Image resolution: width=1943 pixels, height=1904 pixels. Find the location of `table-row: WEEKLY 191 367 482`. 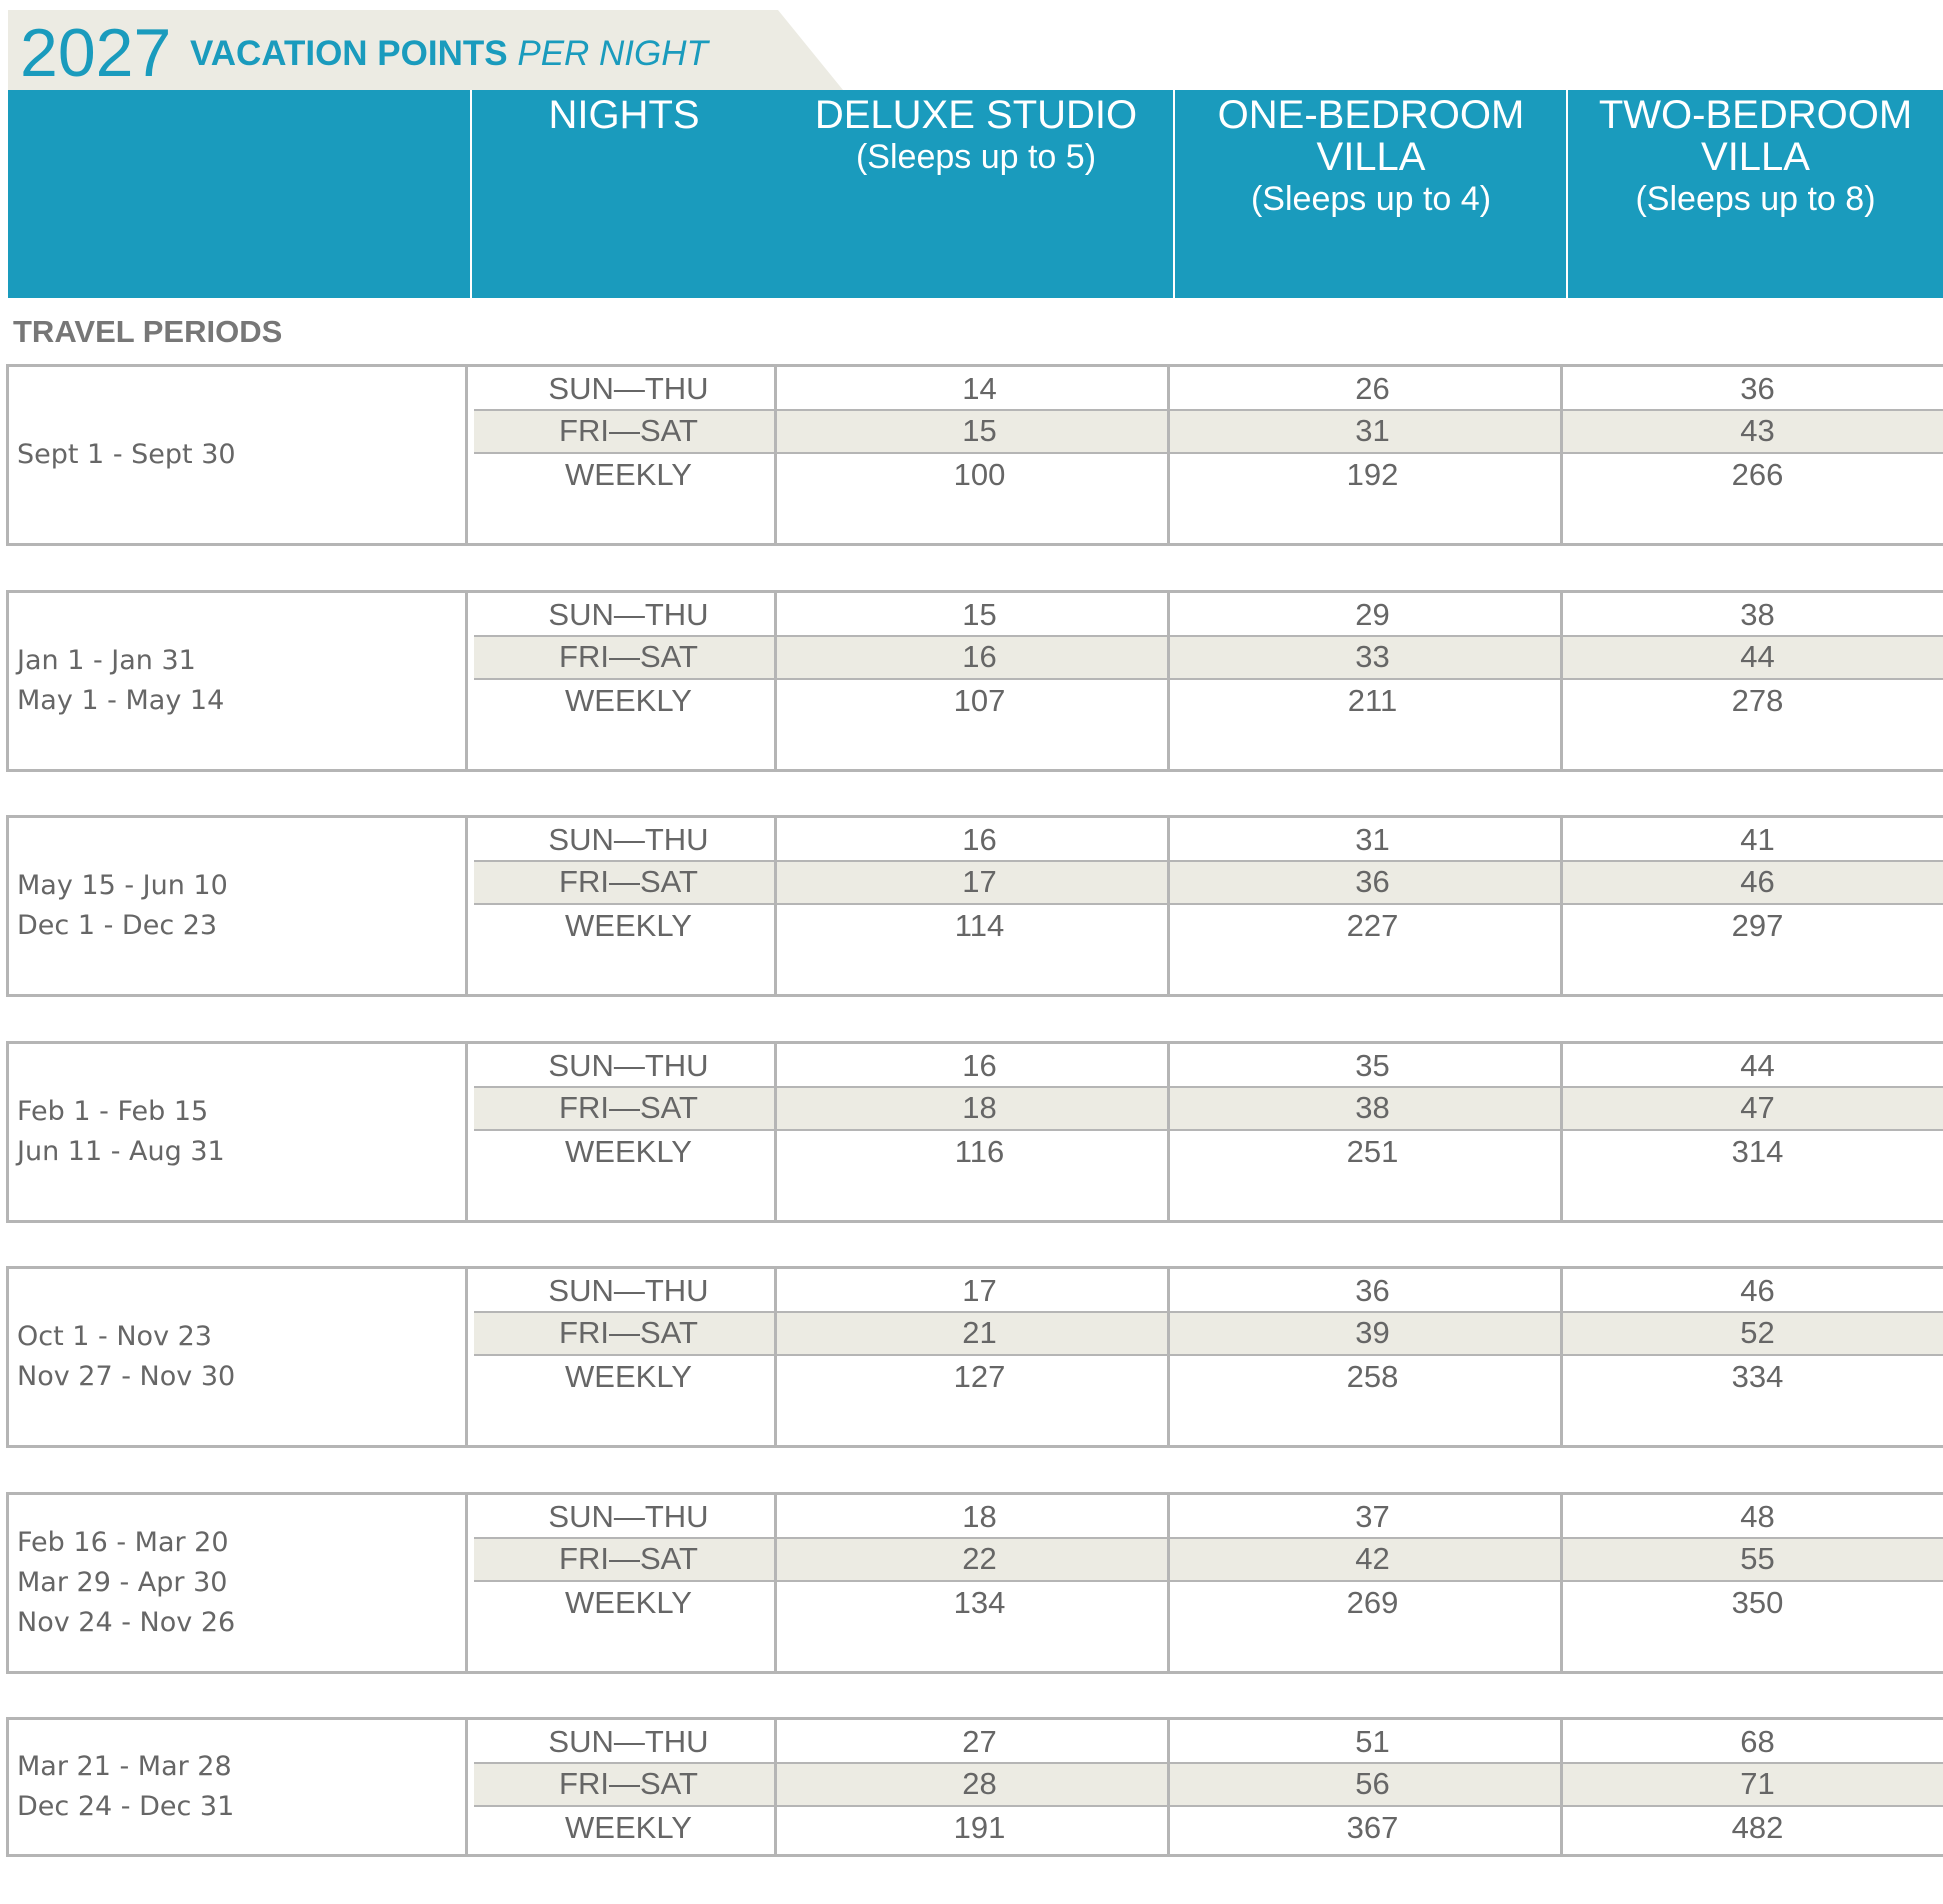

table-row: WEEKLY 191 367 482 is located at coordinates (1208, 1828).